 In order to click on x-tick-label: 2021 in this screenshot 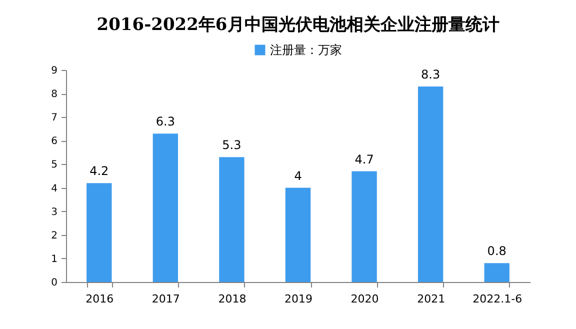, I will do `click(431, 299)`.